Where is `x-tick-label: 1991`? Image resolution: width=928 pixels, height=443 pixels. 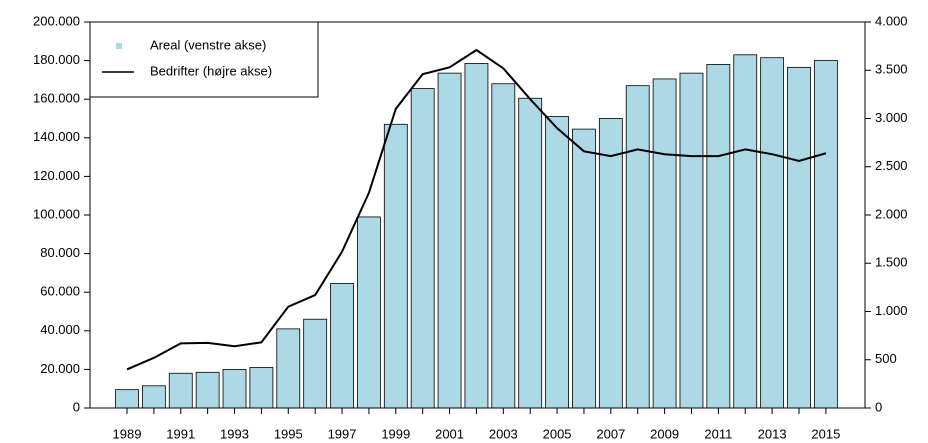 x-tick-label: 1991 is located at coordinates (180, 433).